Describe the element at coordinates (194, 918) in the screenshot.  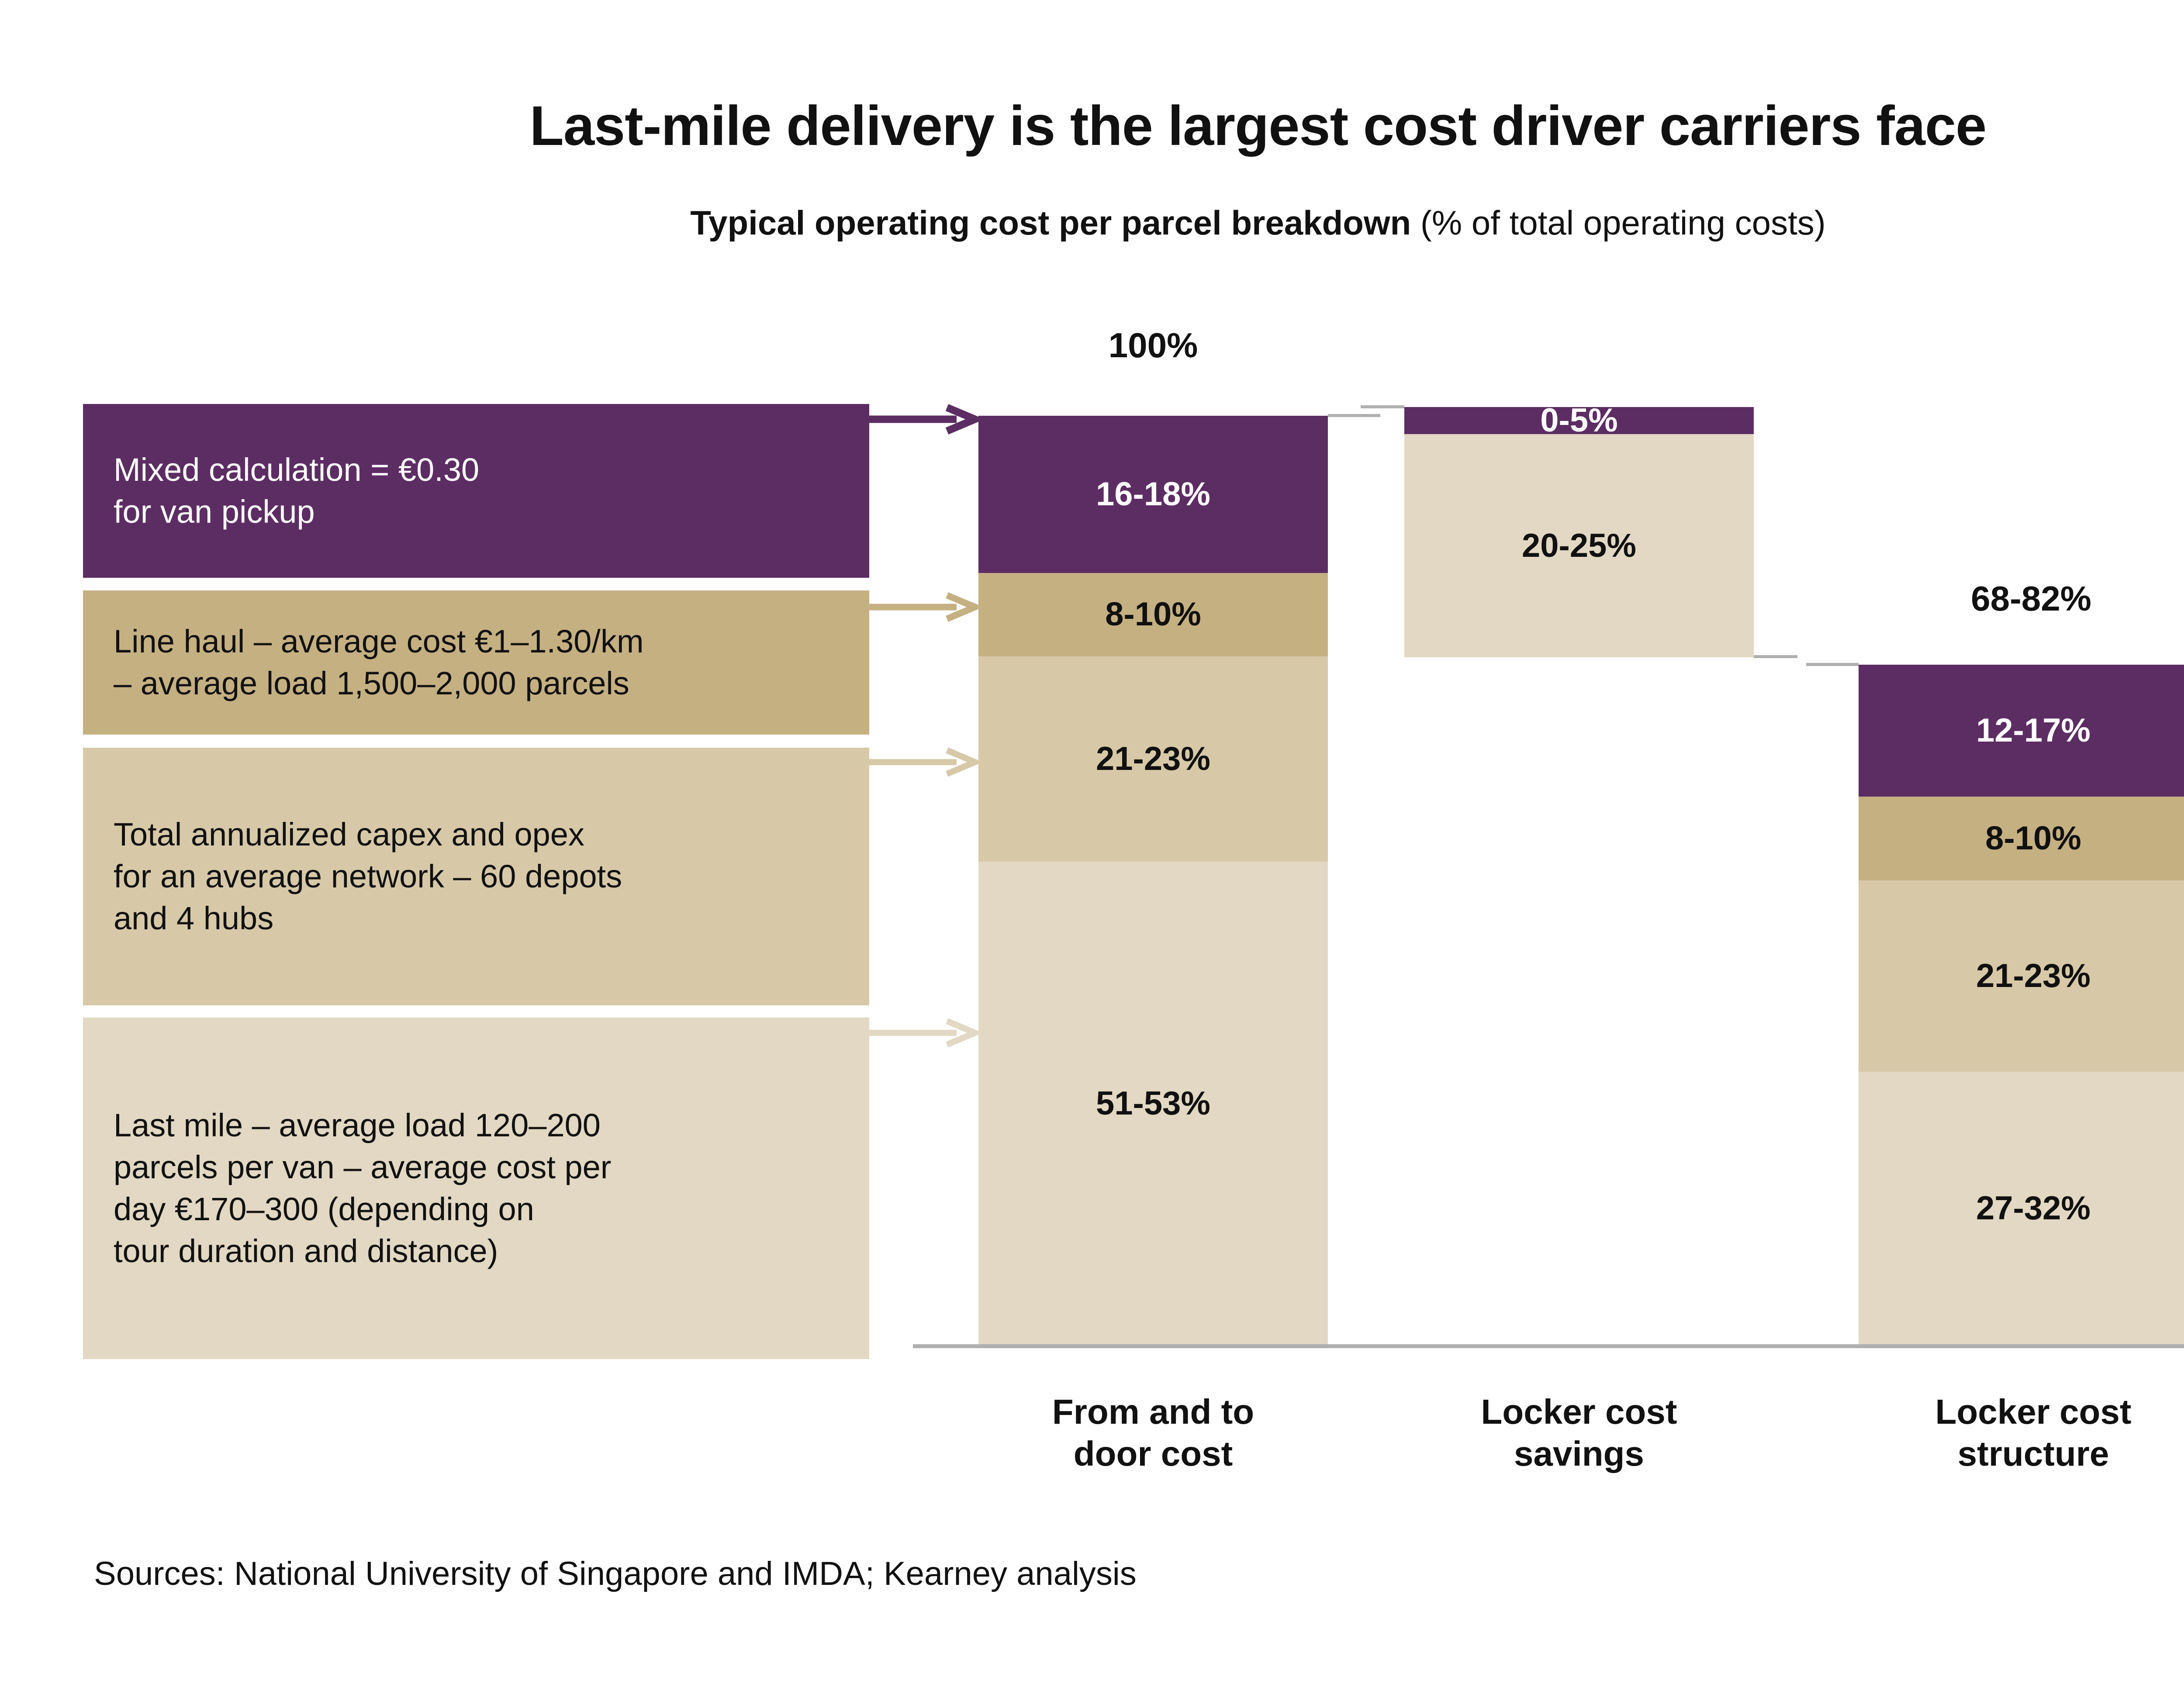
I see `callout-line: and 4 hubs` at that location.